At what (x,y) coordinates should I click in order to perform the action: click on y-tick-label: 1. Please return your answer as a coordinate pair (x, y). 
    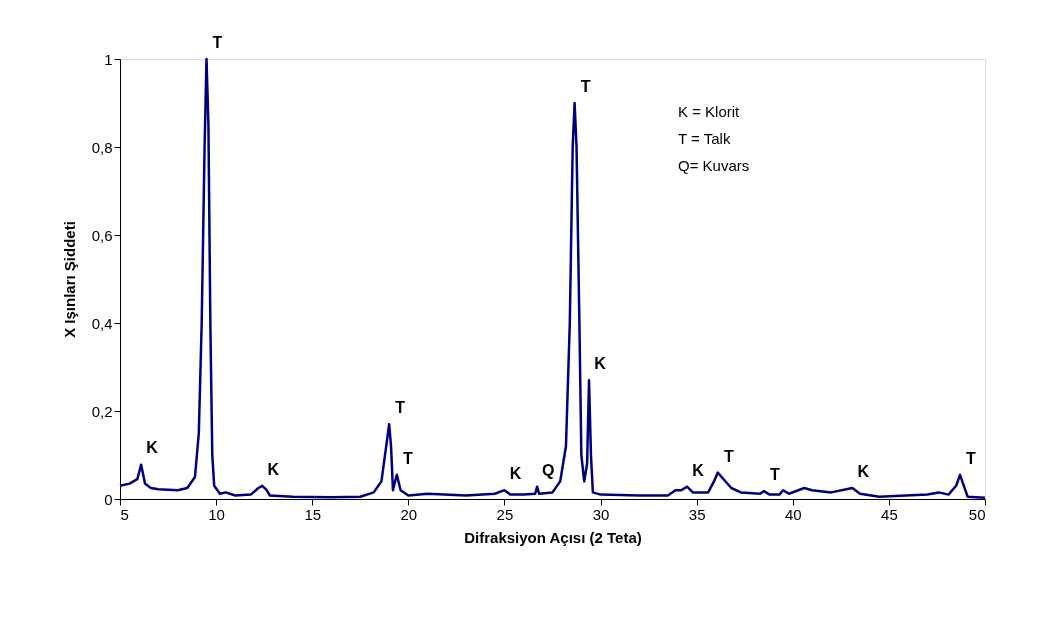
    Looking at the image, I should click on (108, 59).